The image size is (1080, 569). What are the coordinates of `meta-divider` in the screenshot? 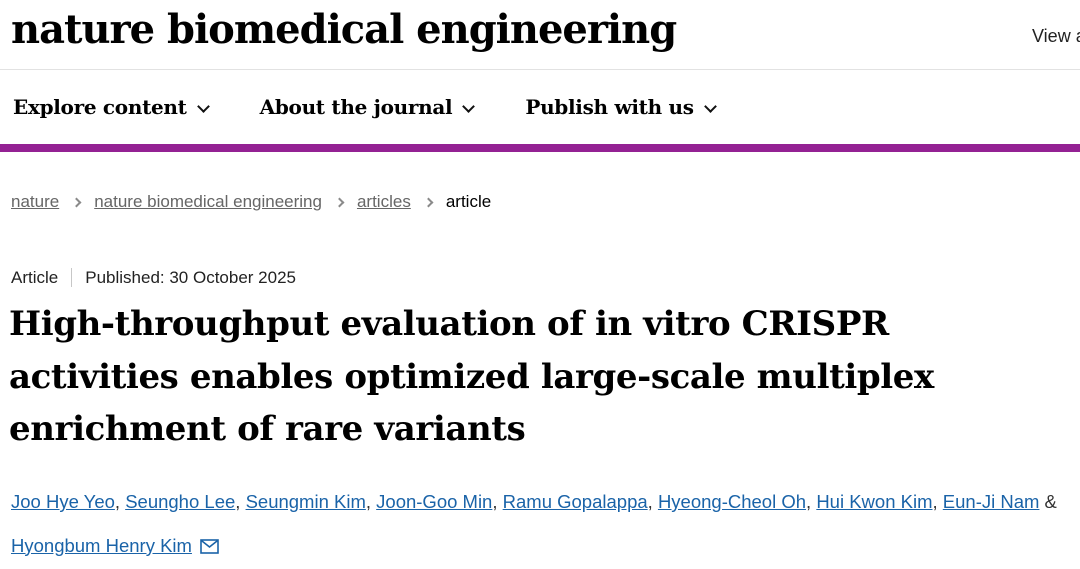 It's located at (72, 277).